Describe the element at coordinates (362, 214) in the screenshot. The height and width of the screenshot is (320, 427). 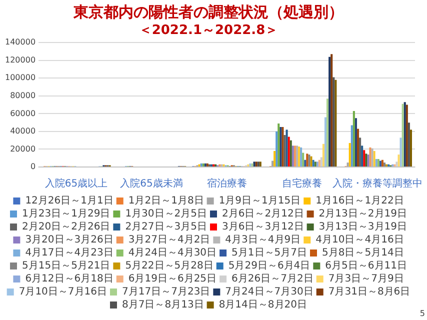
I see `legend-label: 2月13日～2月19日` at that location.